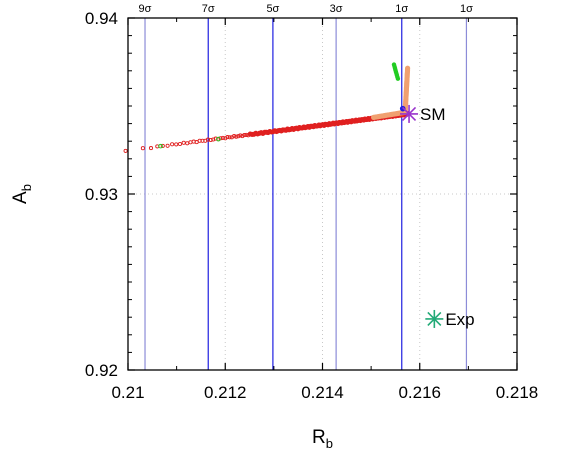 The image size is (567, 449). Describe the element at coordinates (322, 392) in the screenshot. I see `x-tick-label: 0.214` at that location.